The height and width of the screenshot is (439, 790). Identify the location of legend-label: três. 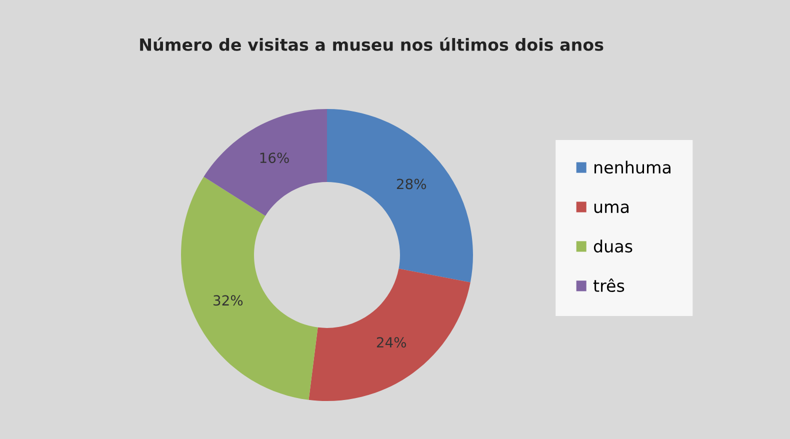
(608, 285).